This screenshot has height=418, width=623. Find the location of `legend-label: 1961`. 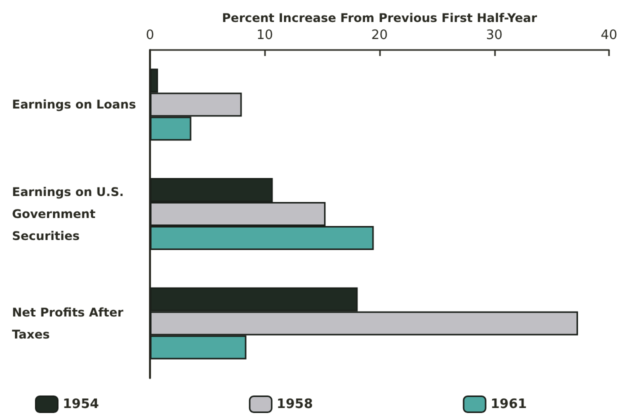

legend-label: 1961 is located at coordinates (508, 404).